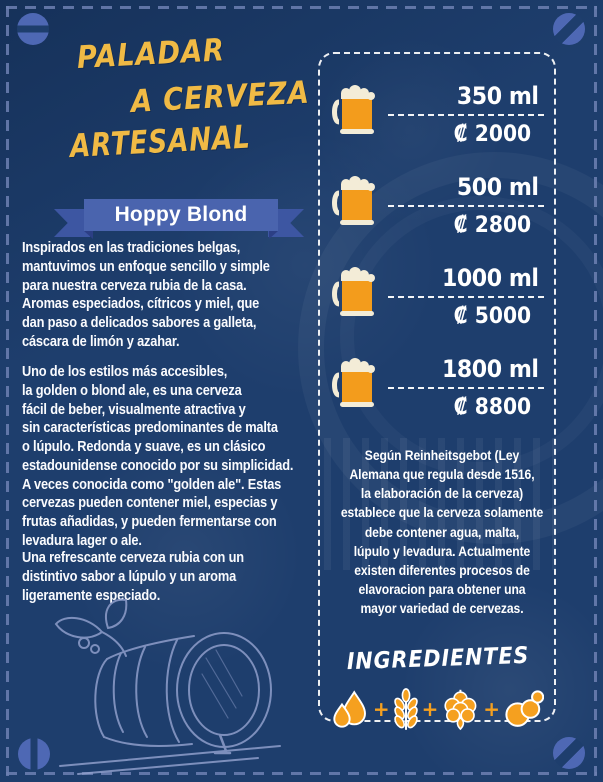  Describe the element at coordinates (490, 369) in the screenshot. I see `serving-size: 1800 ml` at that location.